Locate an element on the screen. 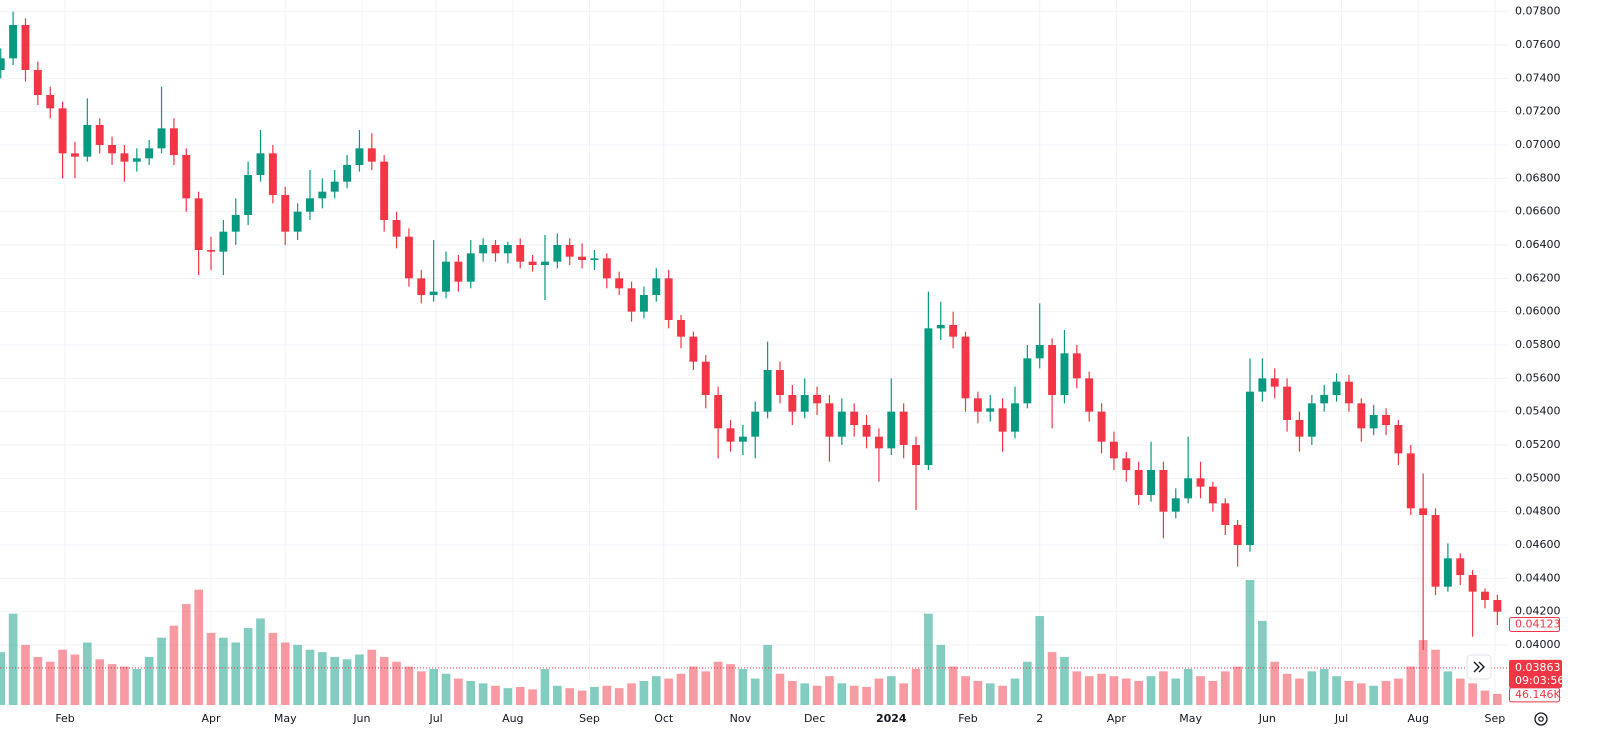  y-tick-label: 0.04600 is located at coordinates (1538, 544).